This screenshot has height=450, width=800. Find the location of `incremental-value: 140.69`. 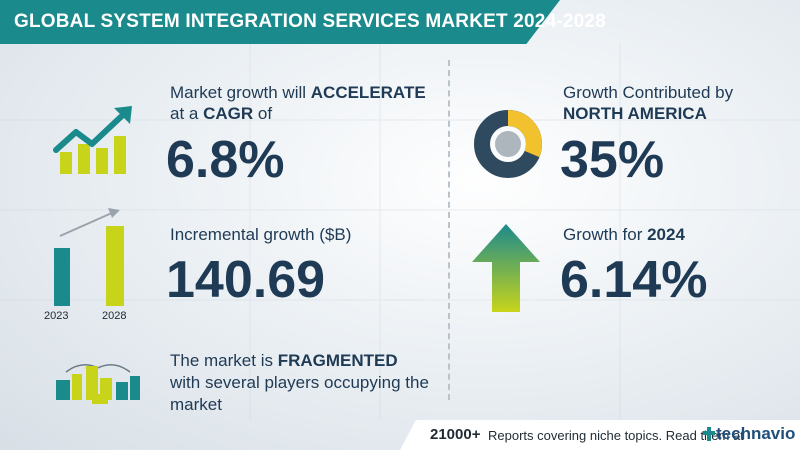

incremental-value: 140.69 is located at coordinates (246, 280).